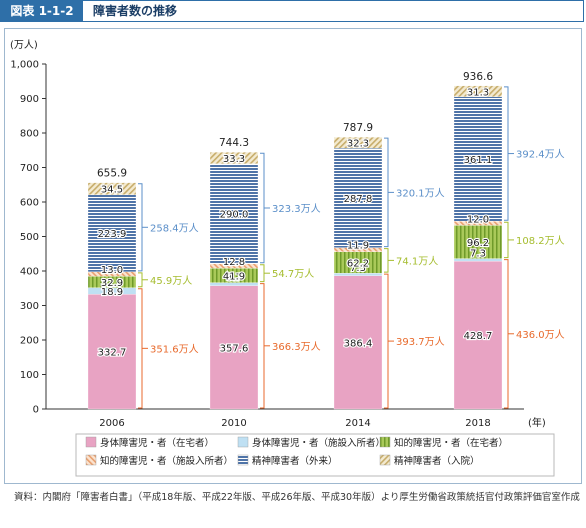  Describe the element at coordinates (540, 241) in the screenshot. I see `group-total-intellectual: 108.2万人` at that location.